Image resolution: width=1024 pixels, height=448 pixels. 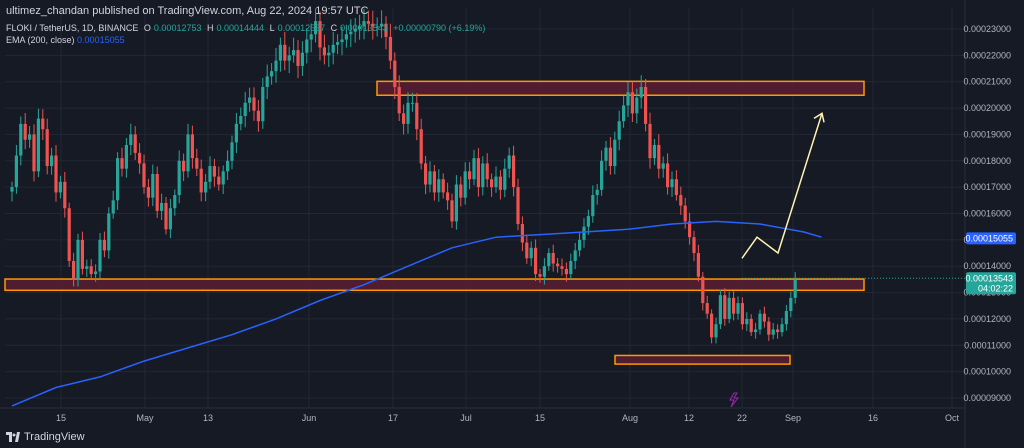 What do you see at coordinates (72, 28) in the screenshot?
I see `symbol-name: FLOKI / TetherUS, 1D, BINANCE` at bounding box center [72, 28].